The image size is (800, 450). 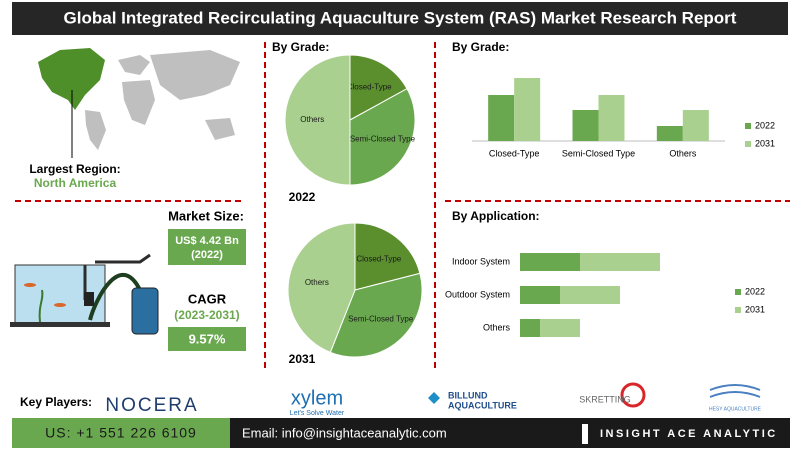 I want to click on logo: NOCERA, so click(x=151, y=405).